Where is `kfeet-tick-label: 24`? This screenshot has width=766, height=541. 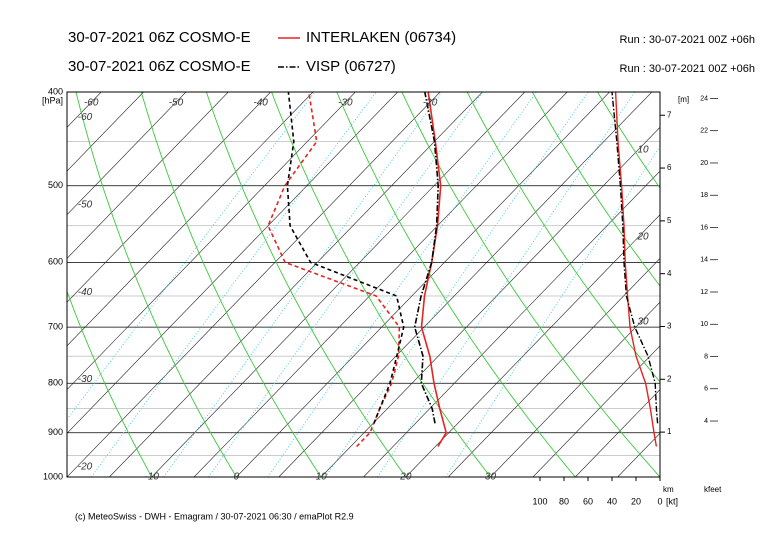 kfeet-tick-label: 24 is located at coordinates (704, 98).